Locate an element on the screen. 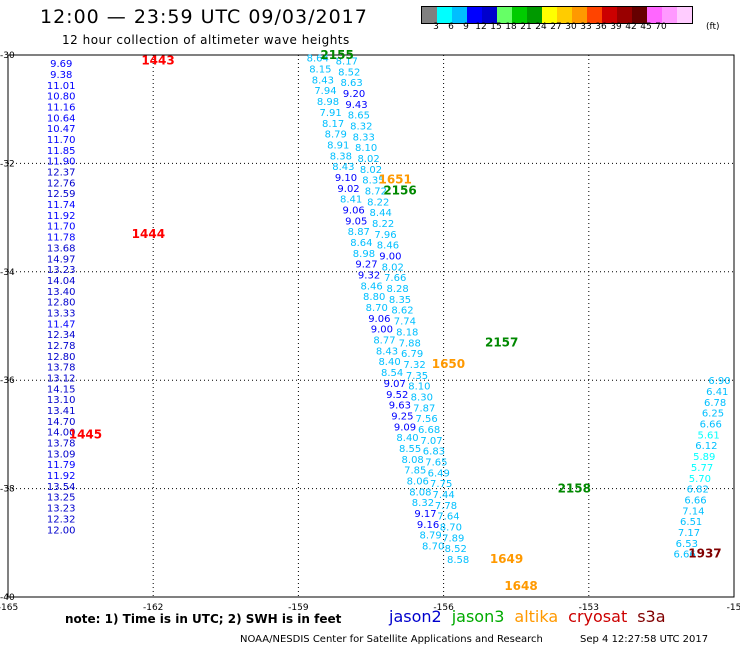 The image size is (740, 650). wave-height-value: 7.91 is located at coordinates (330, 113).